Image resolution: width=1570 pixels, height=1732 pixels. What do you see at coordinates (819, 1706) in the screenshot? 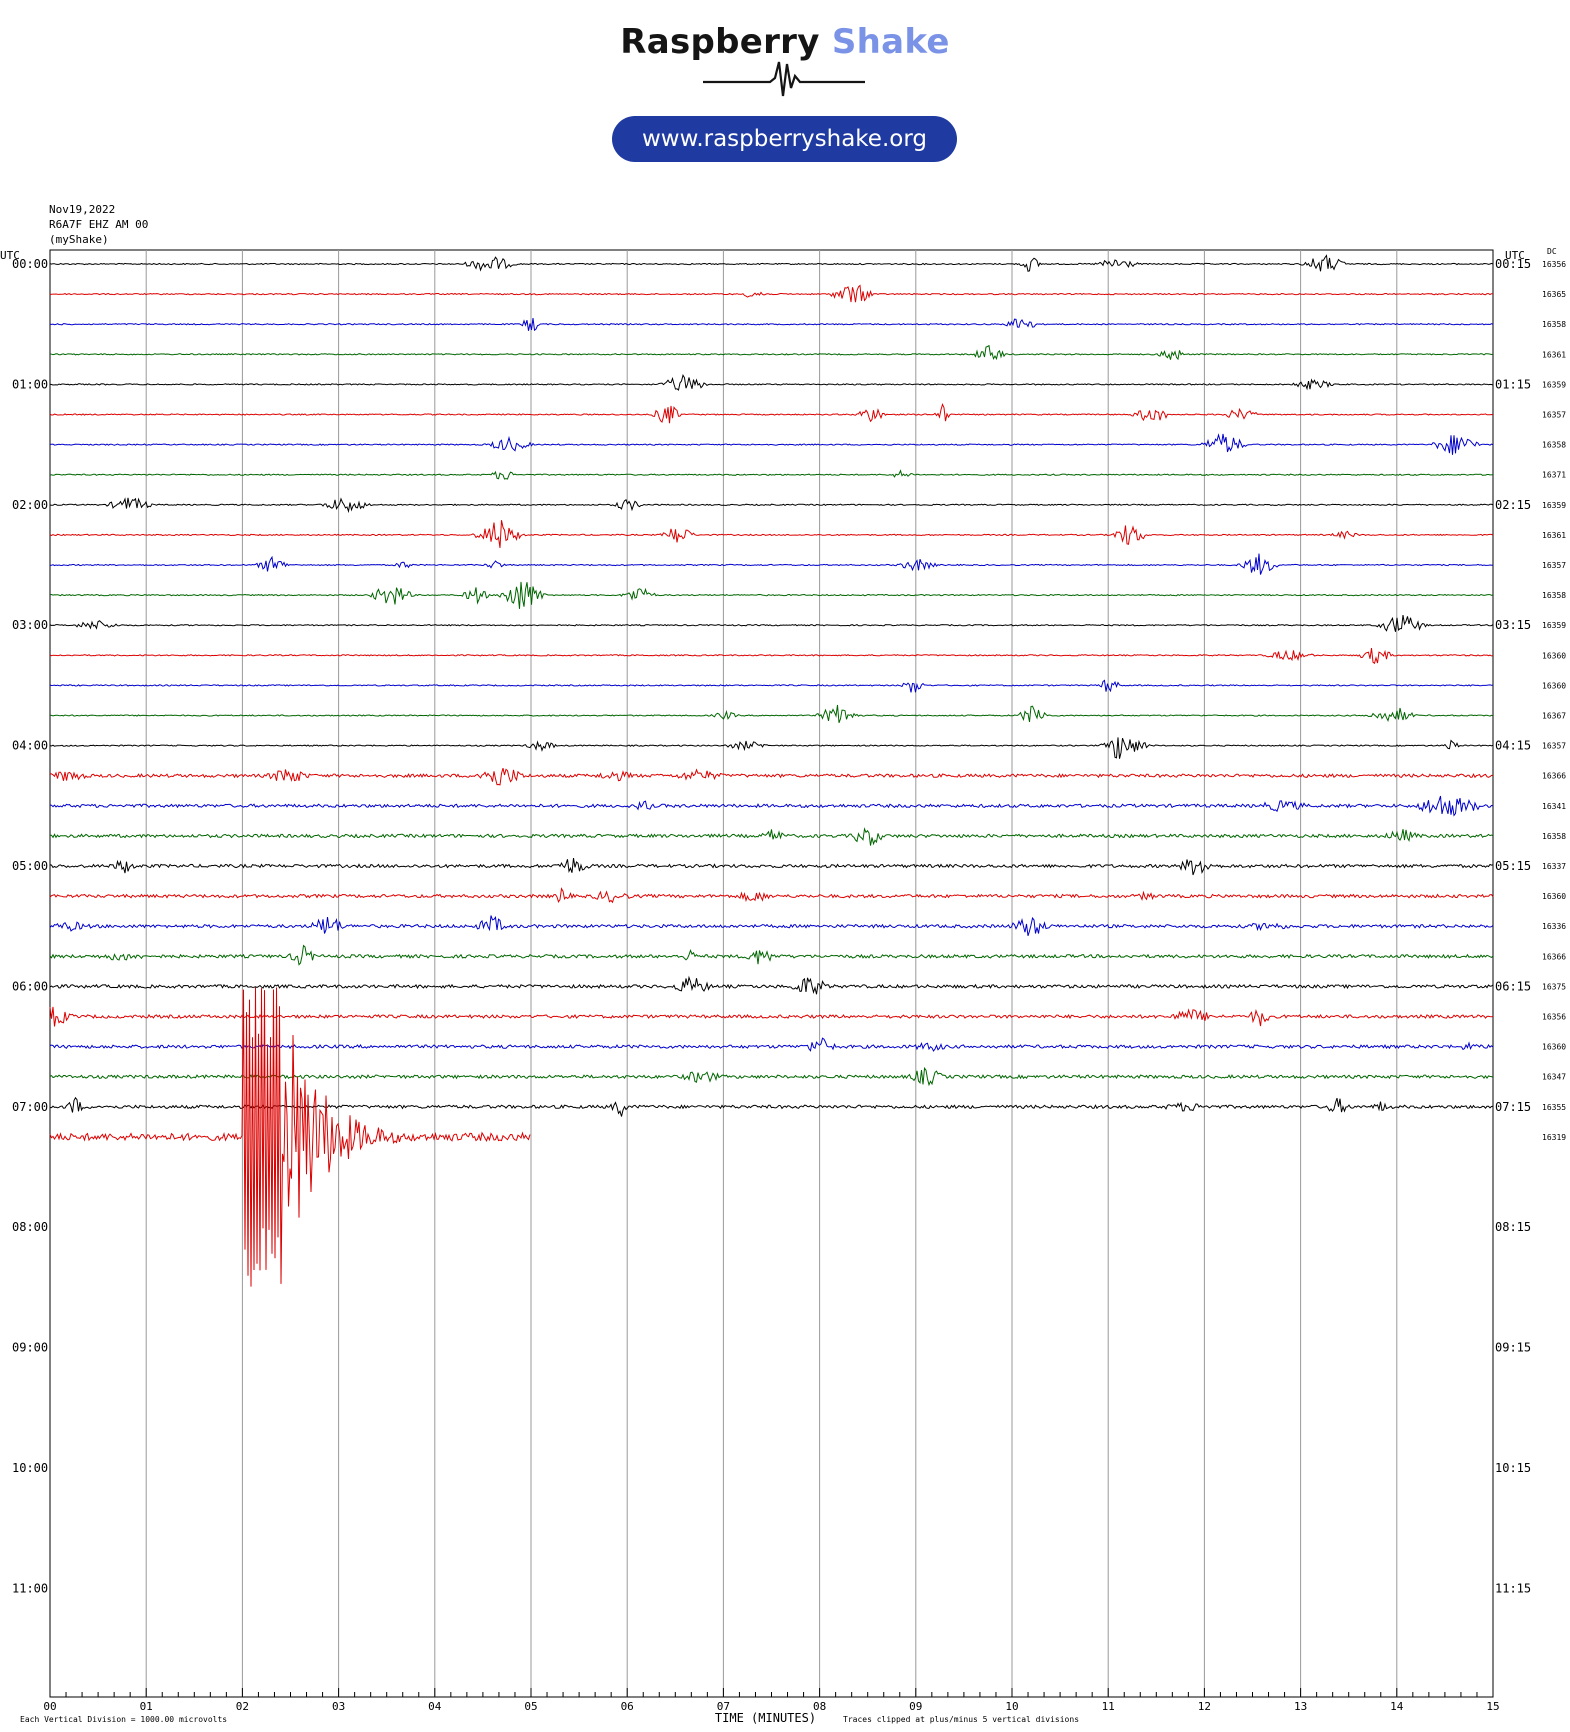
I see `x-tick-label: 08` at bounding box center [819, 1706].